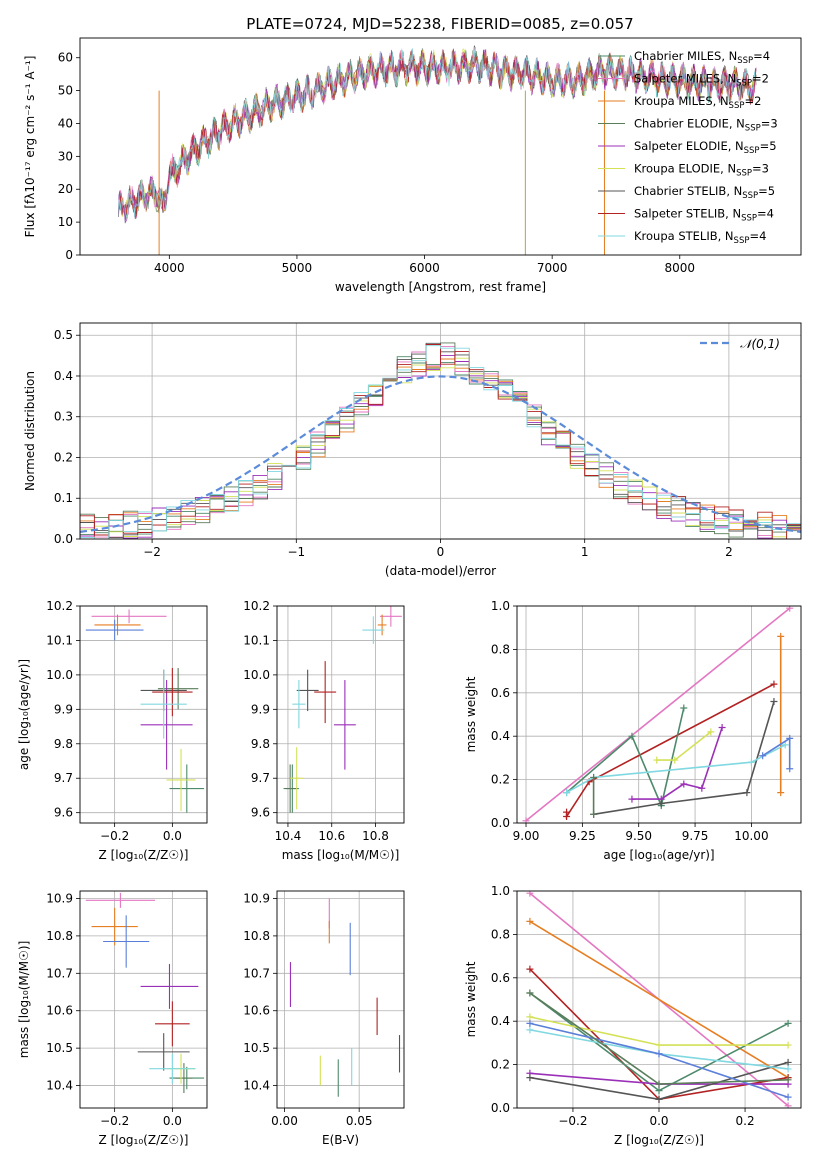  I want to click on legend-label: Kroupa STELIB, NSSP=4, so click(700, 237).